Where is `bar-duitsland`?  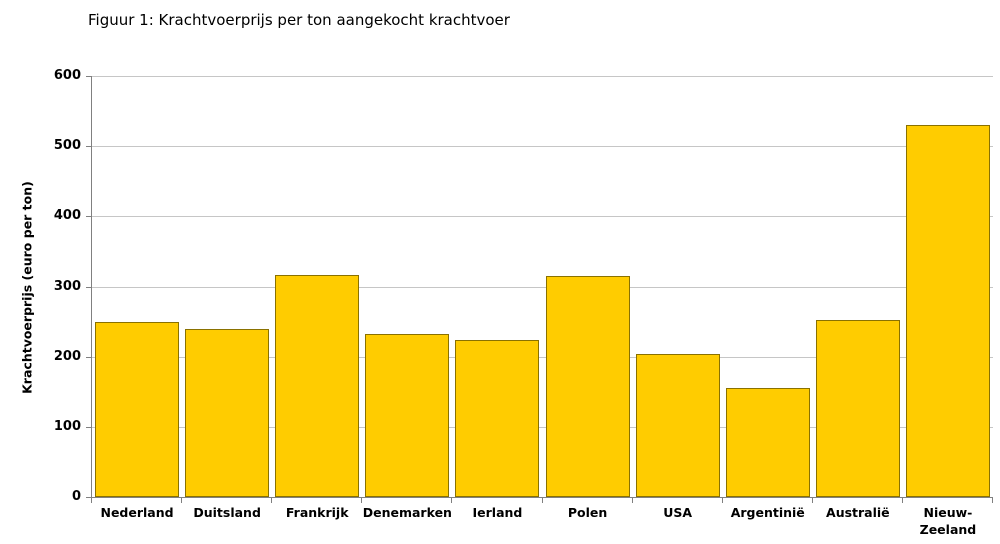
bar-duitsland is located at coordinates (227, 412).